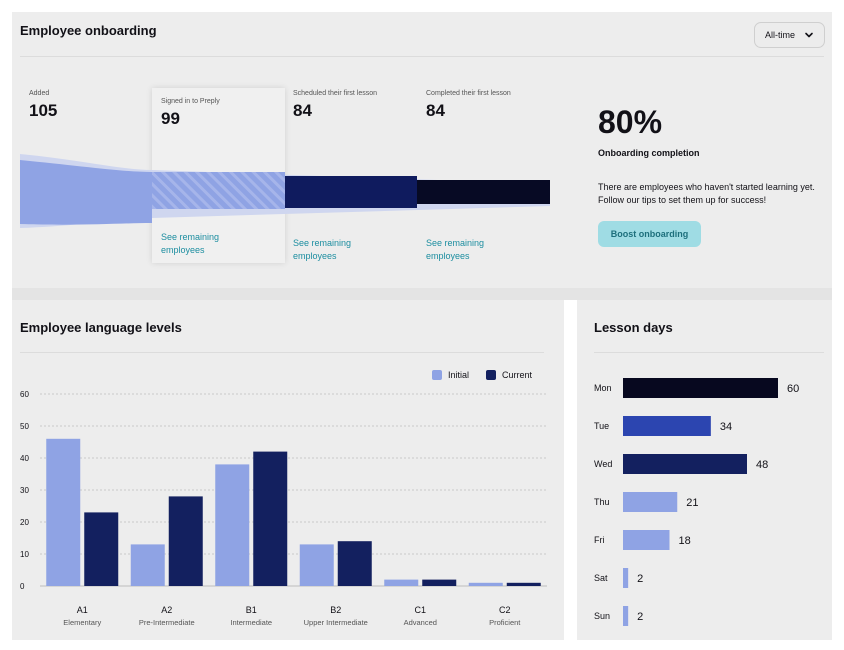 The height and width of the screenshot is (650, 844). What do you see at coordinates (185, 541) in the screenshot?
I see `bar-current-a2` at bounding box center [185, 541].